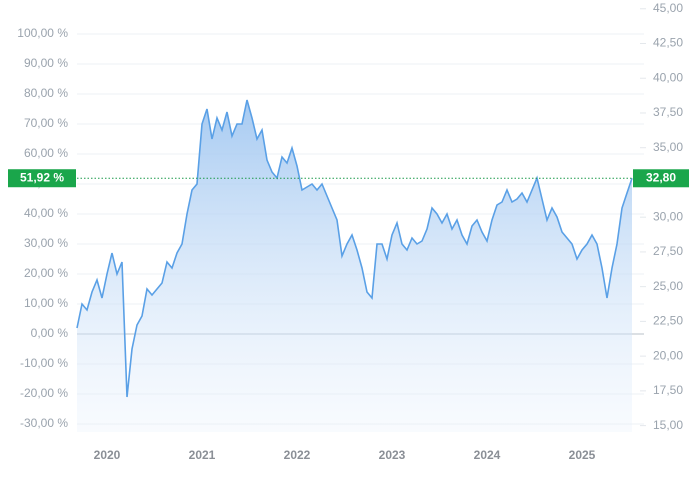  What do you see at coordinates (582, 455) in the screenshot?
I see `x-tick-label: 2025` at bounding box center [582, 455].